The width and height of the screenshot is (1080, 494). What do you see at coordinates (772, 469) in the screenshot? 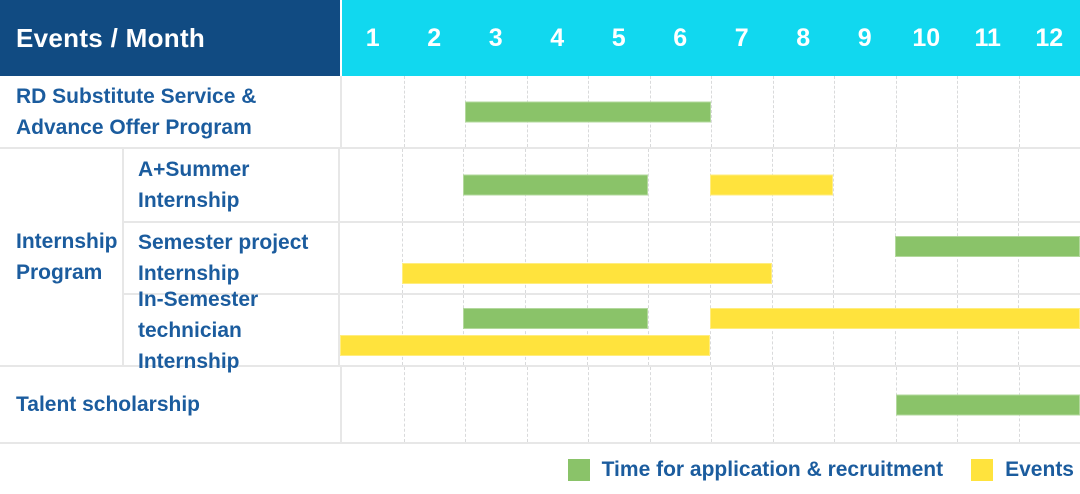
I see `legend-label-application-recruitment: Time for application & recruitment` at bounding box center [772, 469].